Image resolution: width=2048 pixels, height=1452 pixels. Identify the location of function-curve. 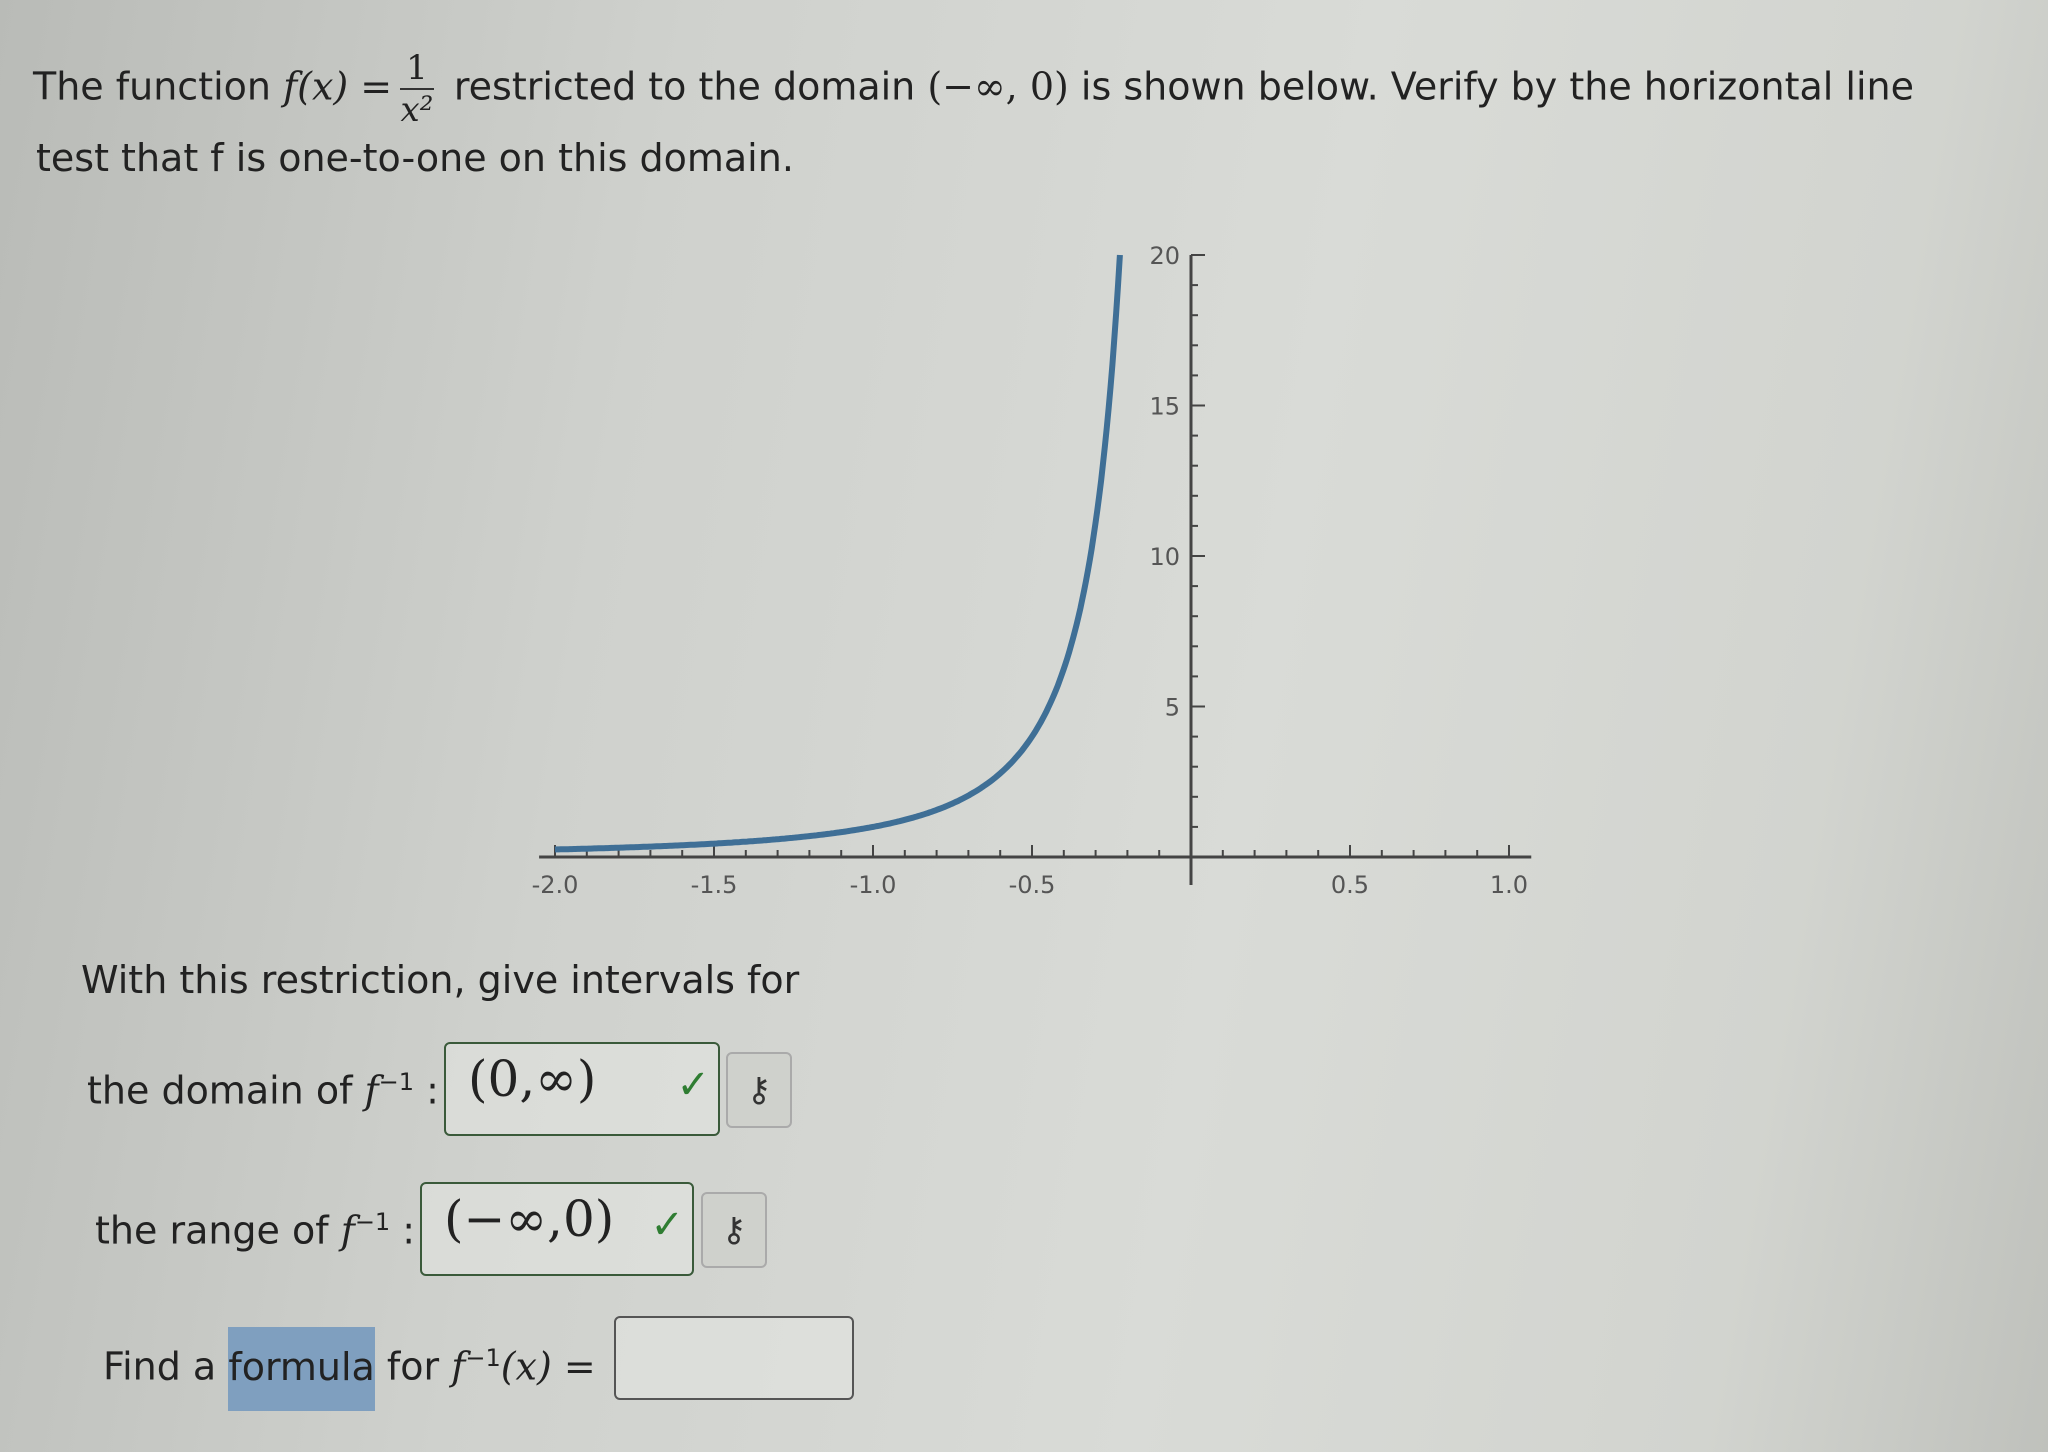
(838, 553).